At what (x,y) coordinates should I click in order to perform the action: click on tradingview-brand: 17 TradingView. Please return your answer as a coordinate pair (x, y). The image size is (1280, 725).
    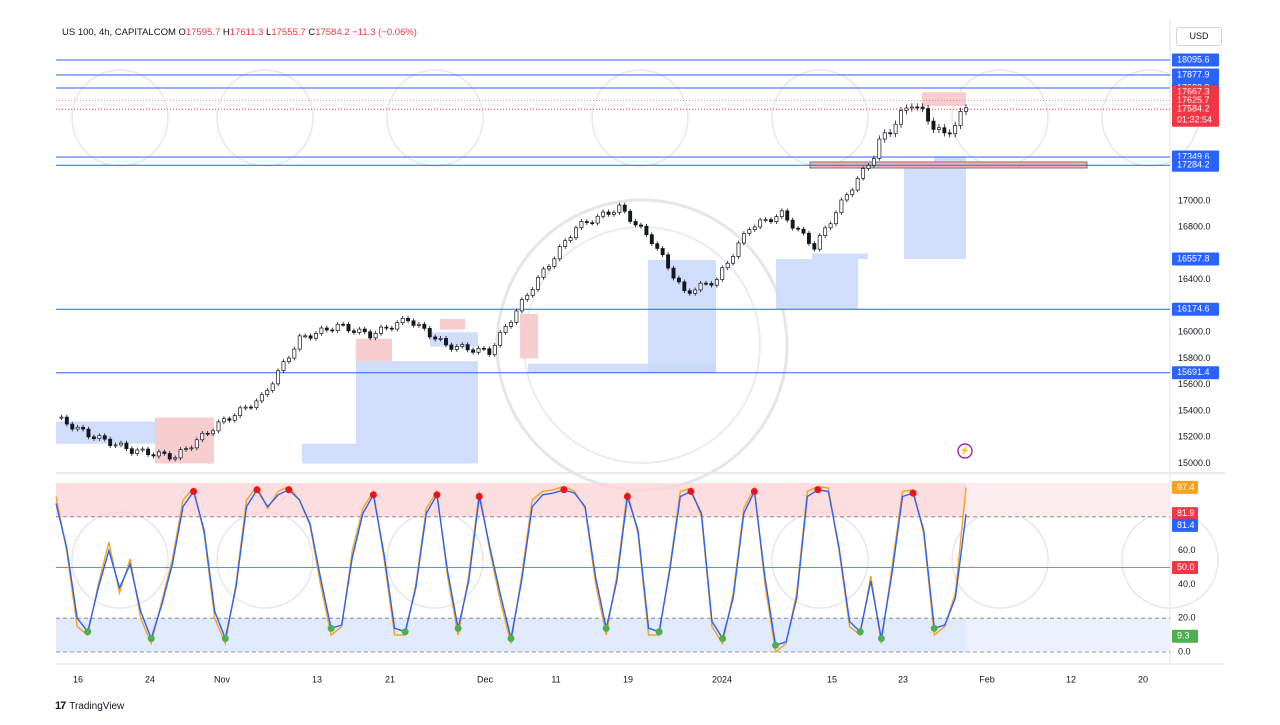
    Looking at the image, I should click on (89, 706).